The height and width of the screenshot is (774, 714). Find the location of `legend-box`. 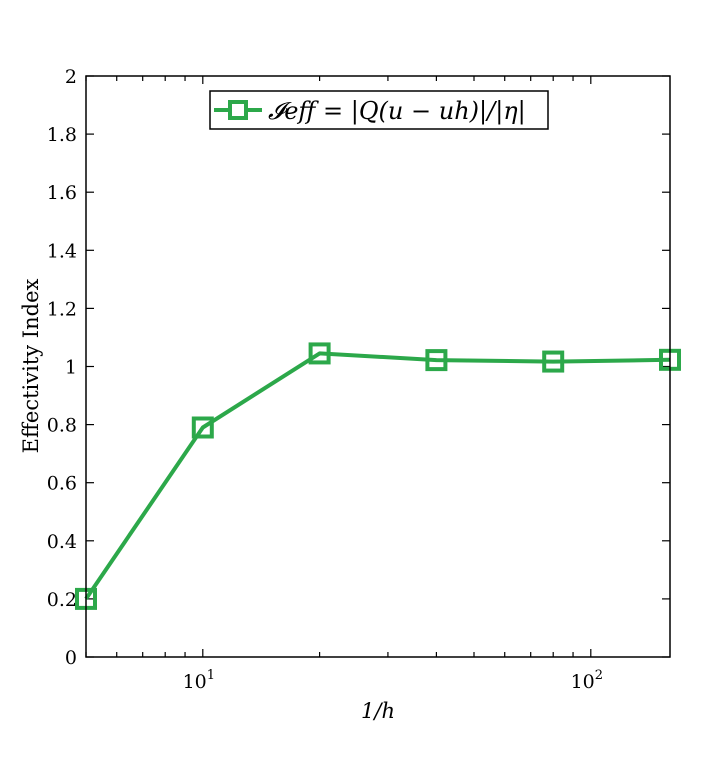

legend-box is located at coordinates (379, 110).